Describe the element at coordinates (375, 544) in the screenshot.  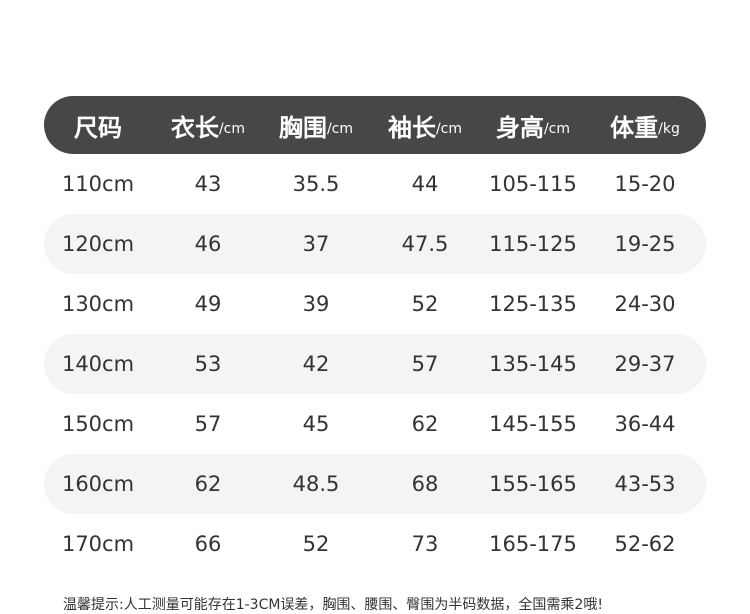
I see `table-row: 170cm 66 52 73 165-175 52-62` at that location.